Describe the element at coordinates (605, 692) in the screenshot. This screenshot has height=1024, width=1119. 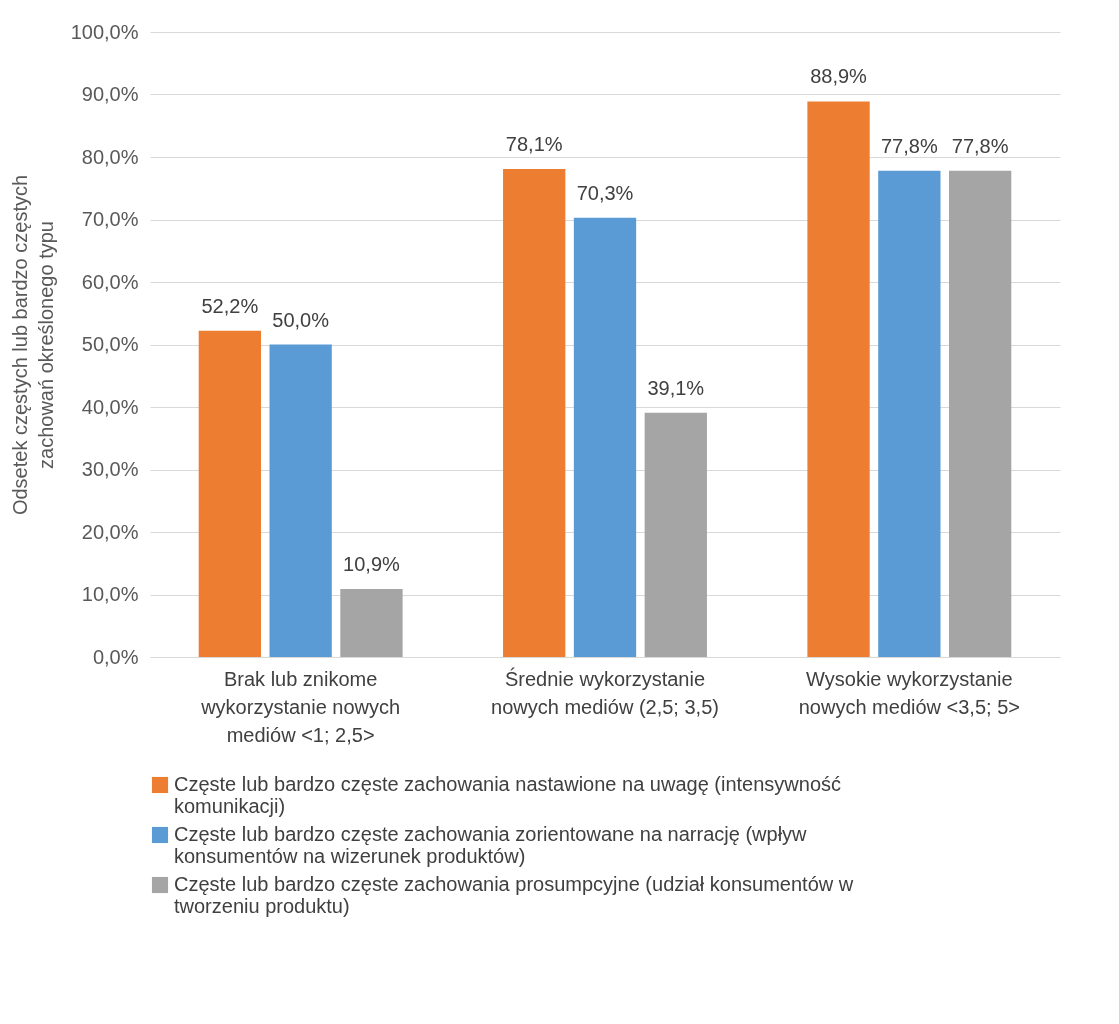
I see `x-tick-label: Średnie wykorzystanie nowych mediów (2,5; 3,5)` at that location.